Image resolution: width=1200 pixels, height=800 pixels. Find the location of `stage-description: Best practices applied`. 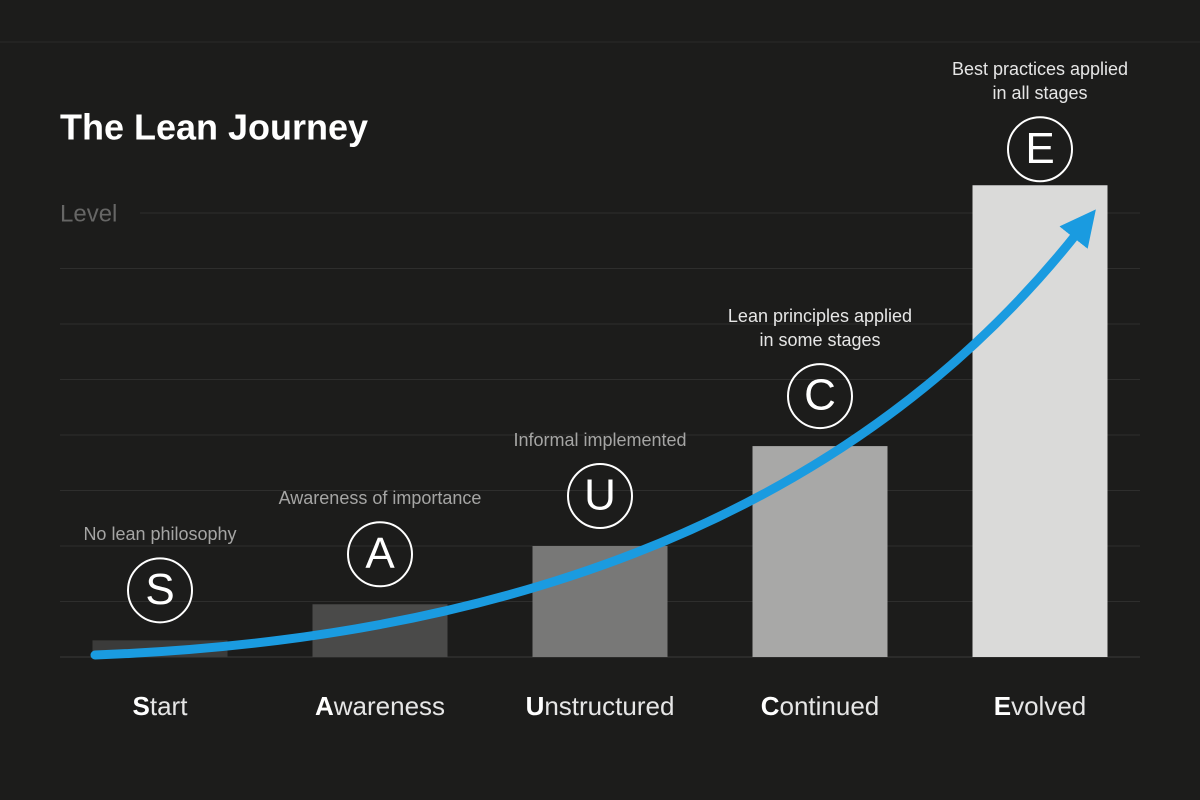

stage-description: Best practices applied is located at coordinates (1040, 69).